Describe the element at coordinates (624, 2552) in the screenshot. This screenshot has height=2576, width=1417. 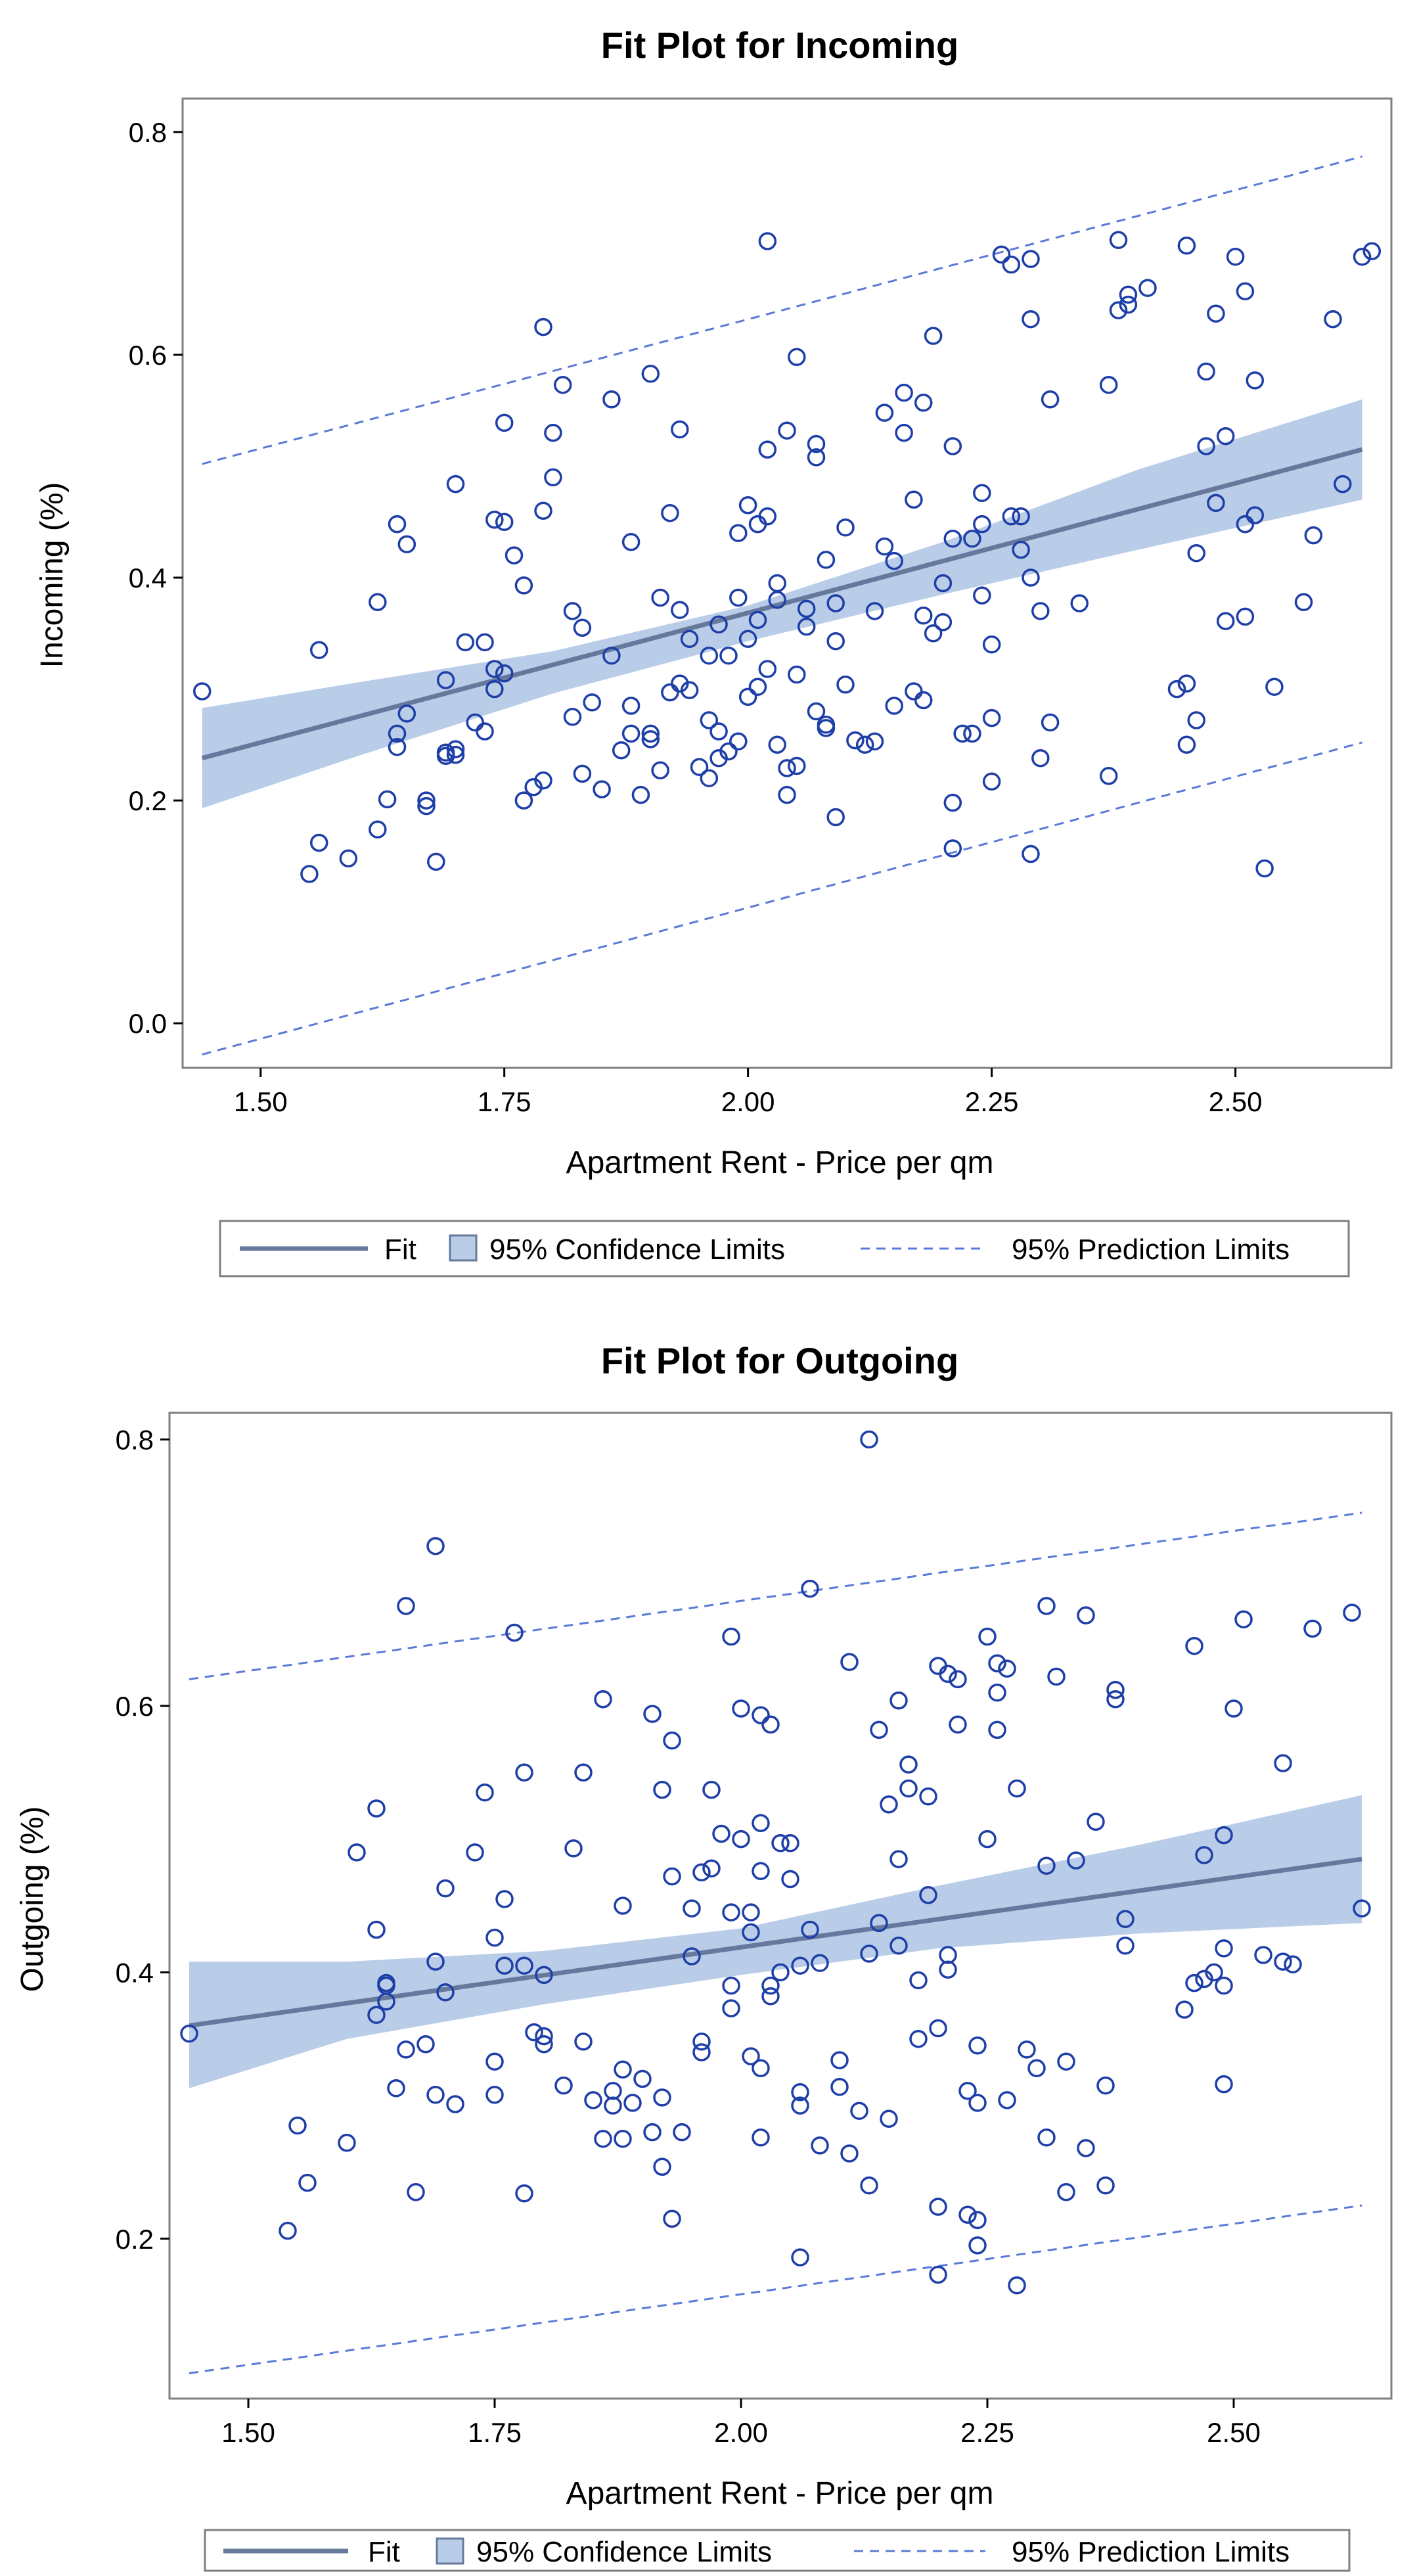
I see `legend-confidence-label: 95% Confidence Limits` at that location.